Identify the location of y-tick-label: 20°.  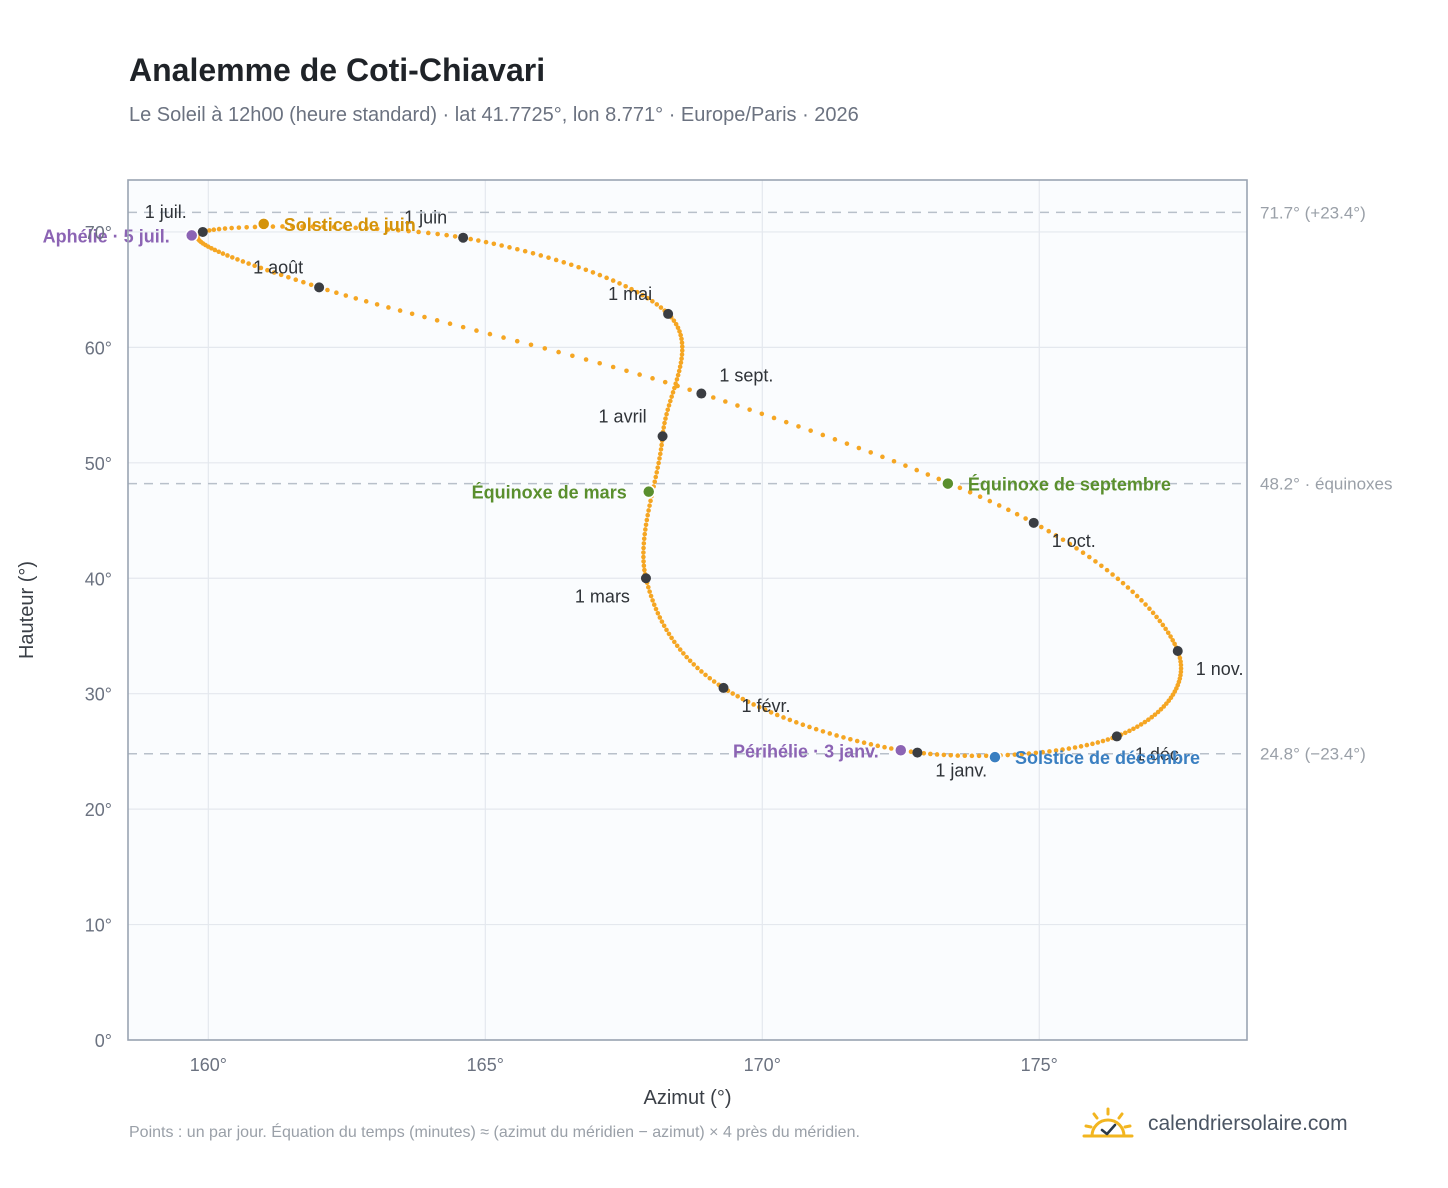
(98, 810).